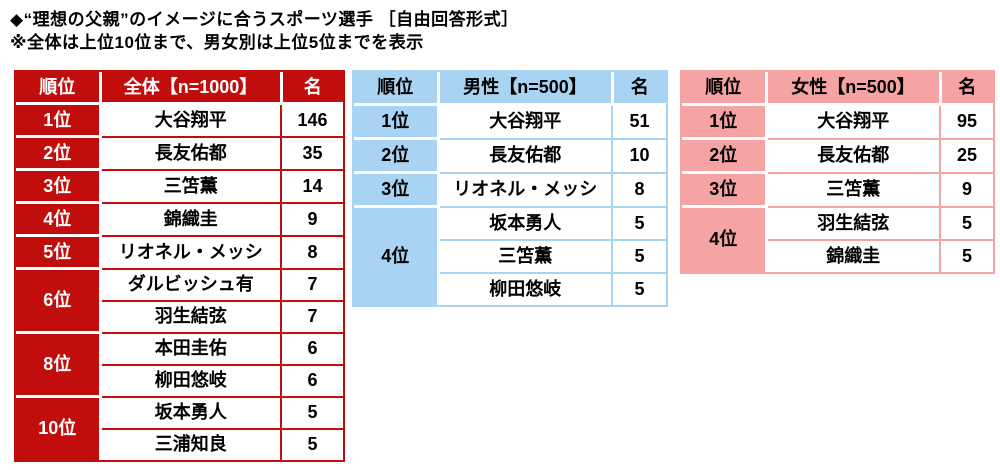 This screenshot has width=1000, height=470. I want to click on table-row: 3位 リオネル・メッシ 8, so click(510, 190).